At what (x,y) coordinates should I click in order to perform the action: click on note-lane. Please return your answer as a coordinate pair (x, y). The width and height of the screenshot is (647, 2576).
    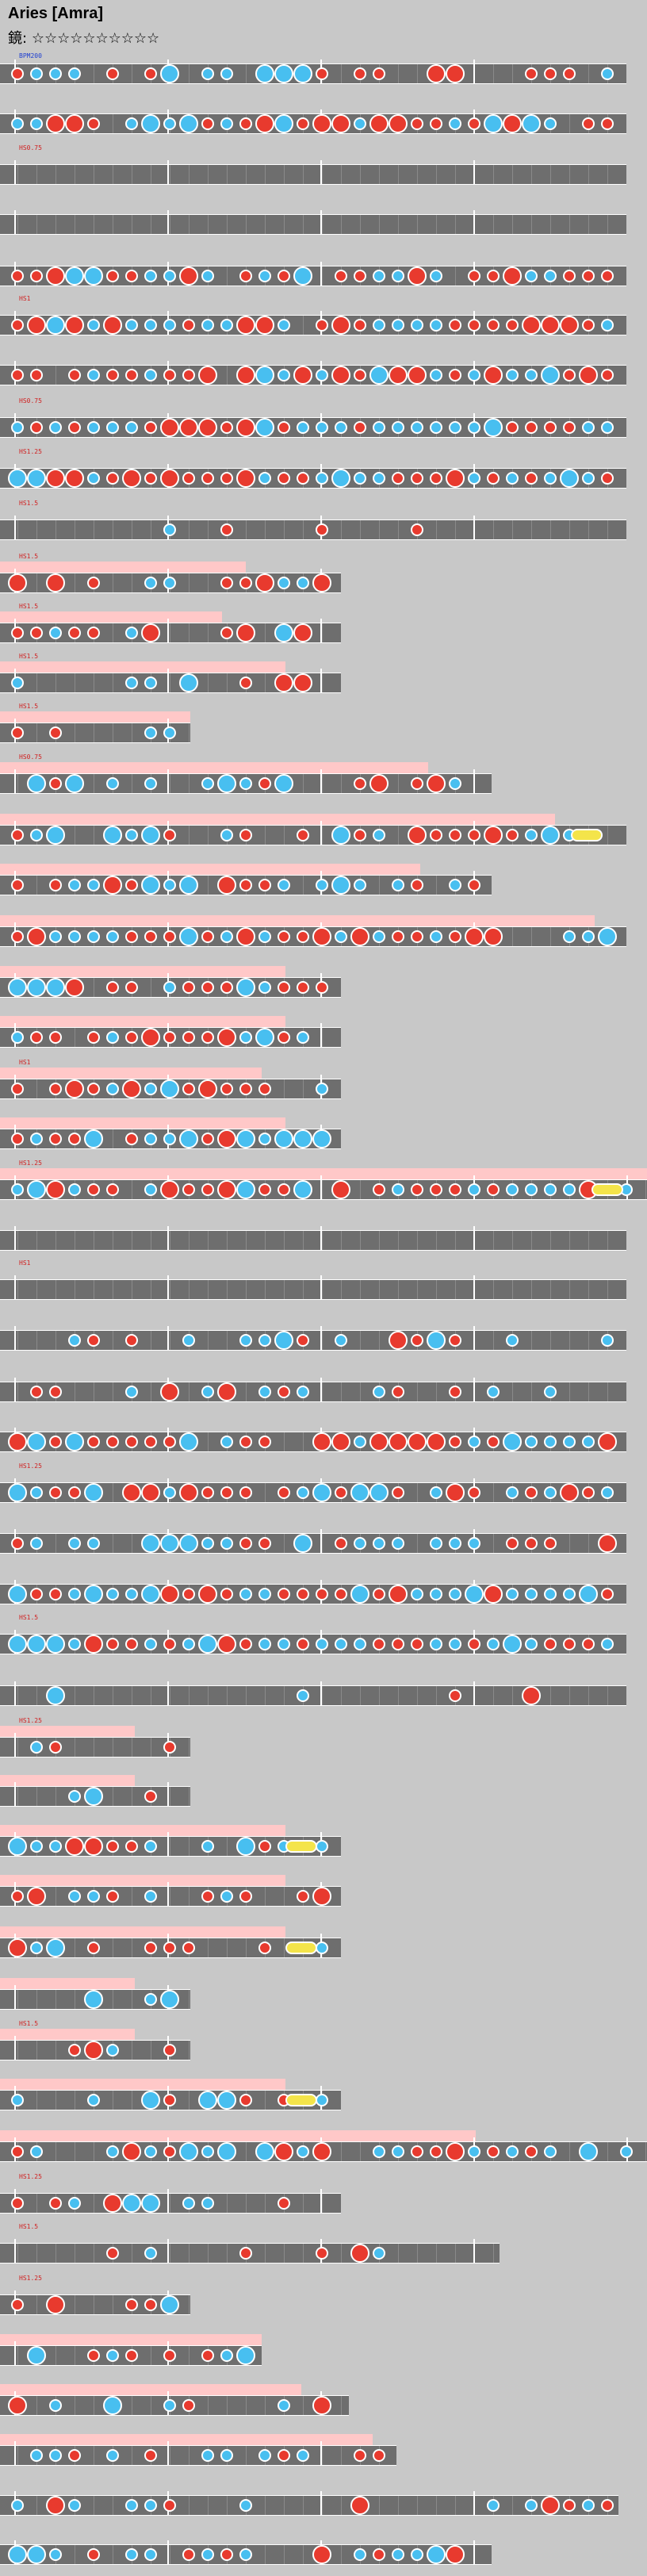
    Looking at the image, I should click on (313, 1239).